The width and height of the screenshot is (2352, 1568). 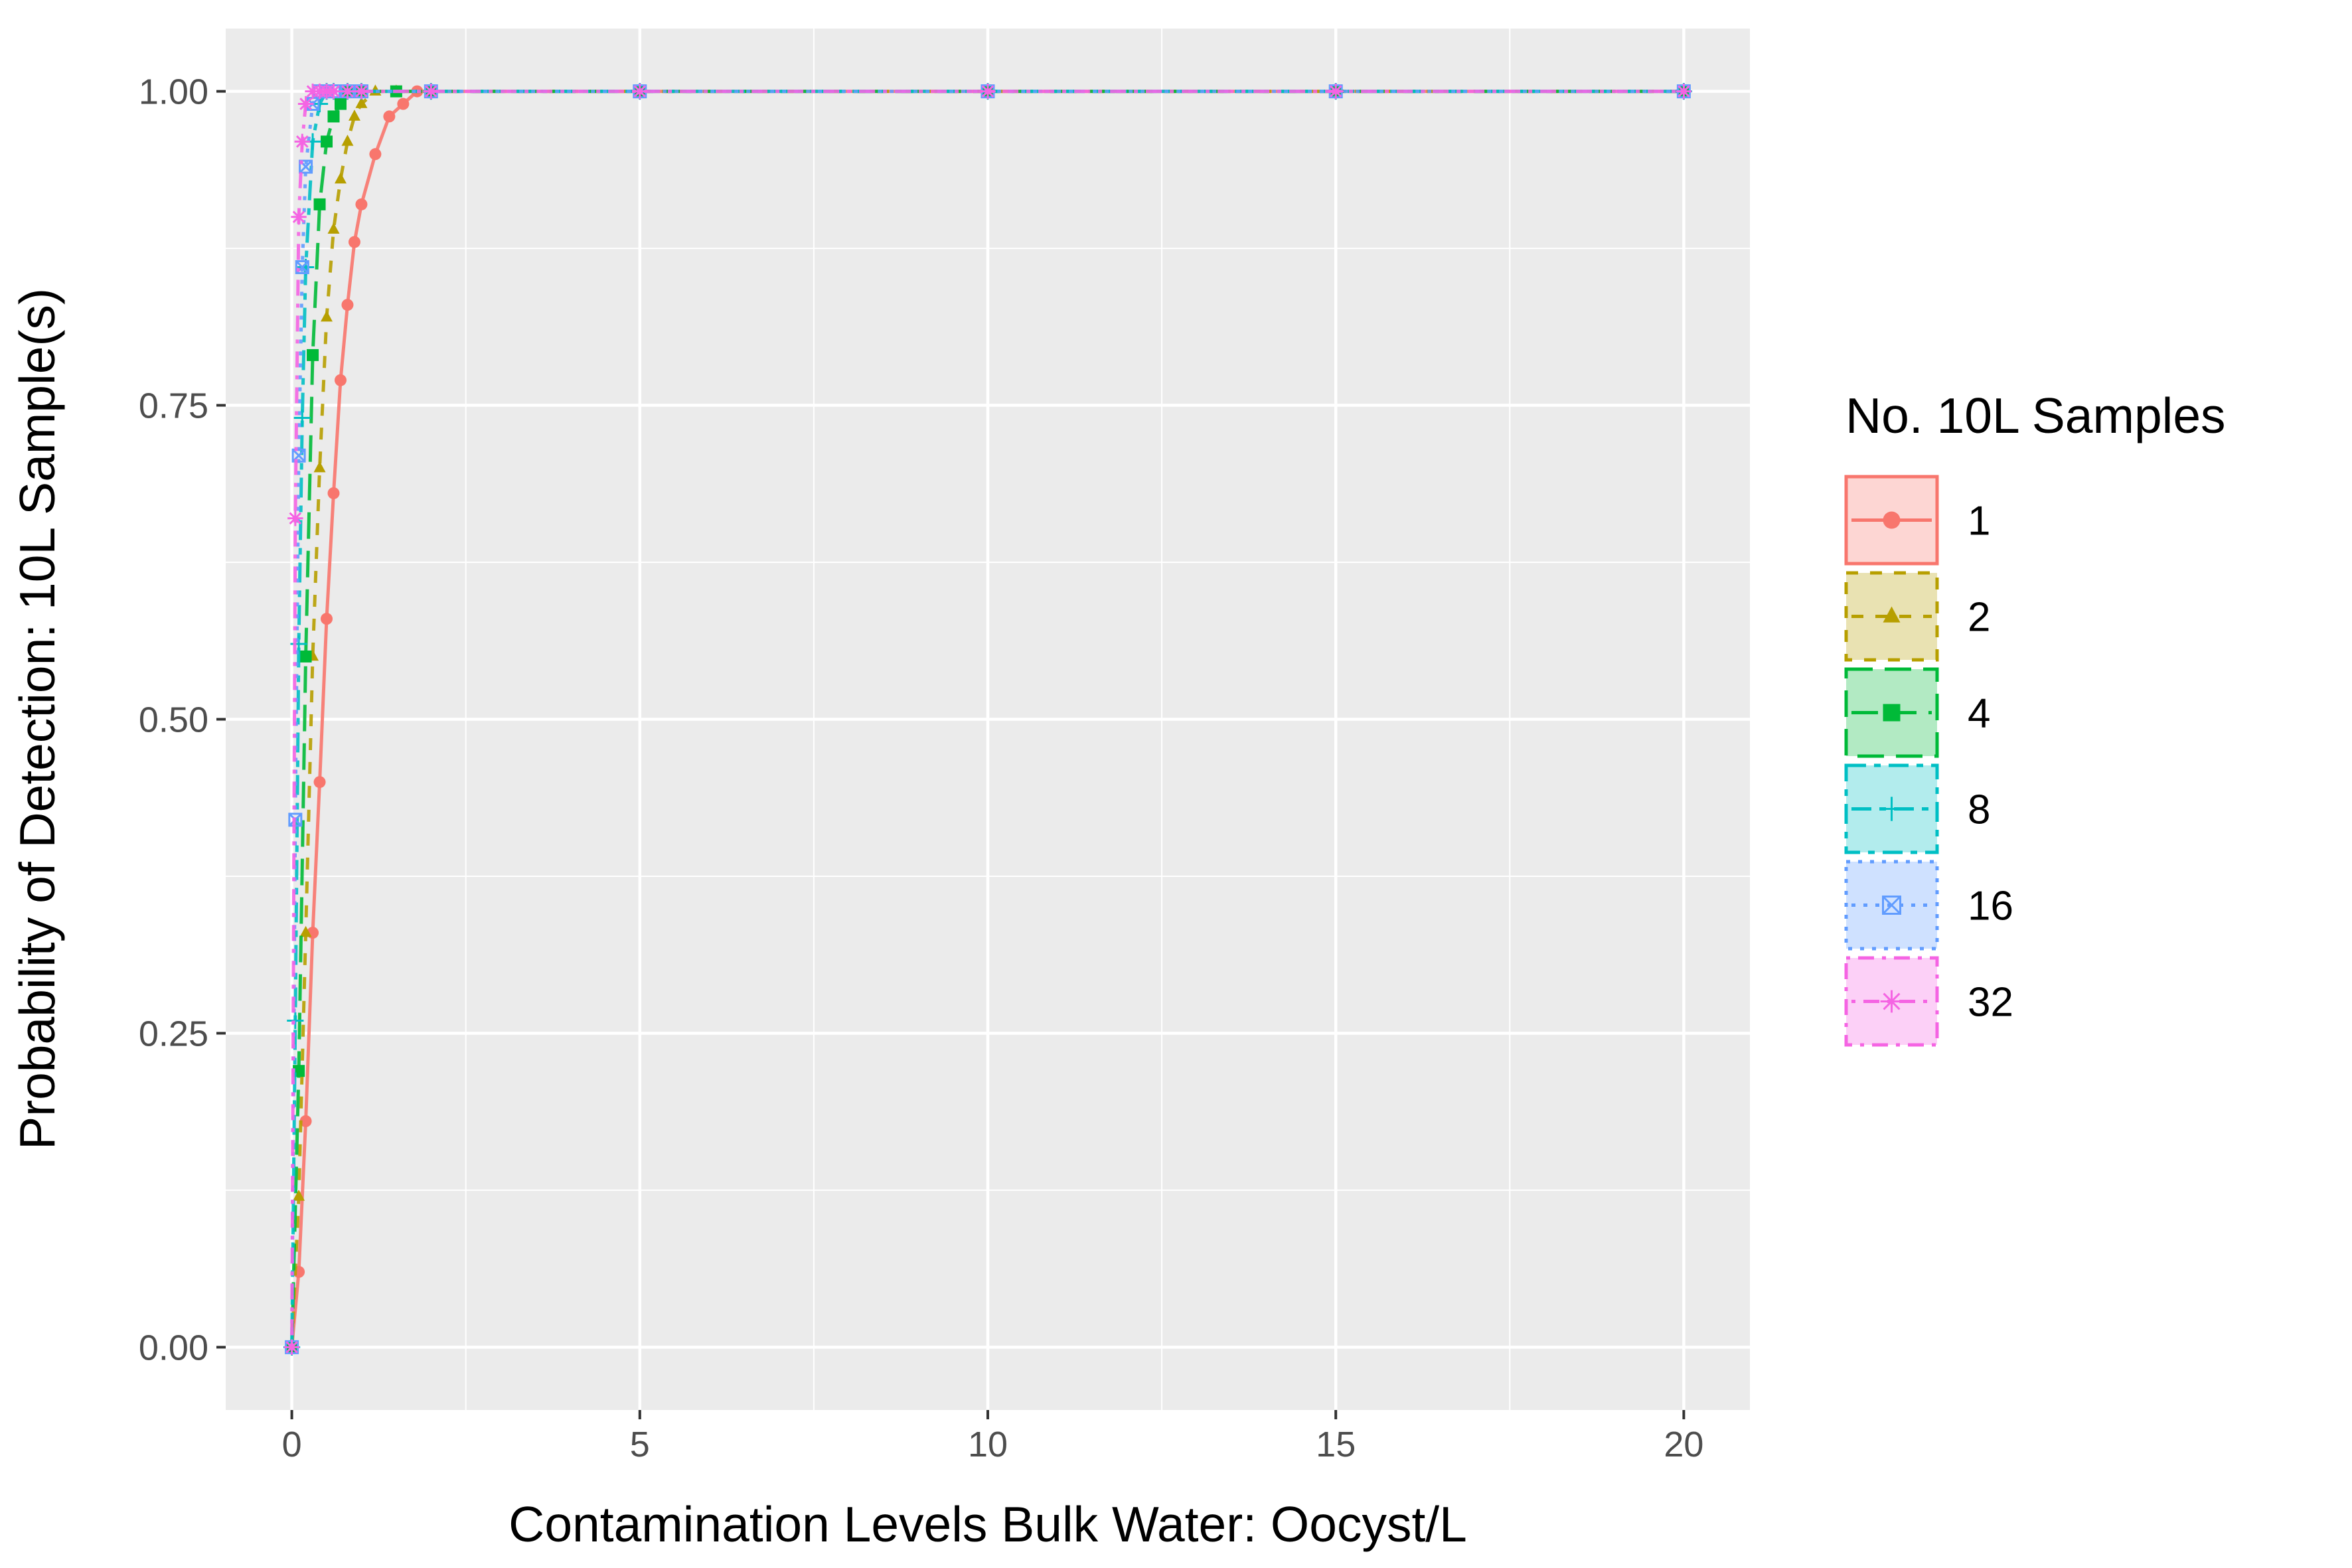 What do you see at coordinates (1917, 713) in the screenshot?
I see `legend-item-4: 4` at bounding box center [1917, 713].